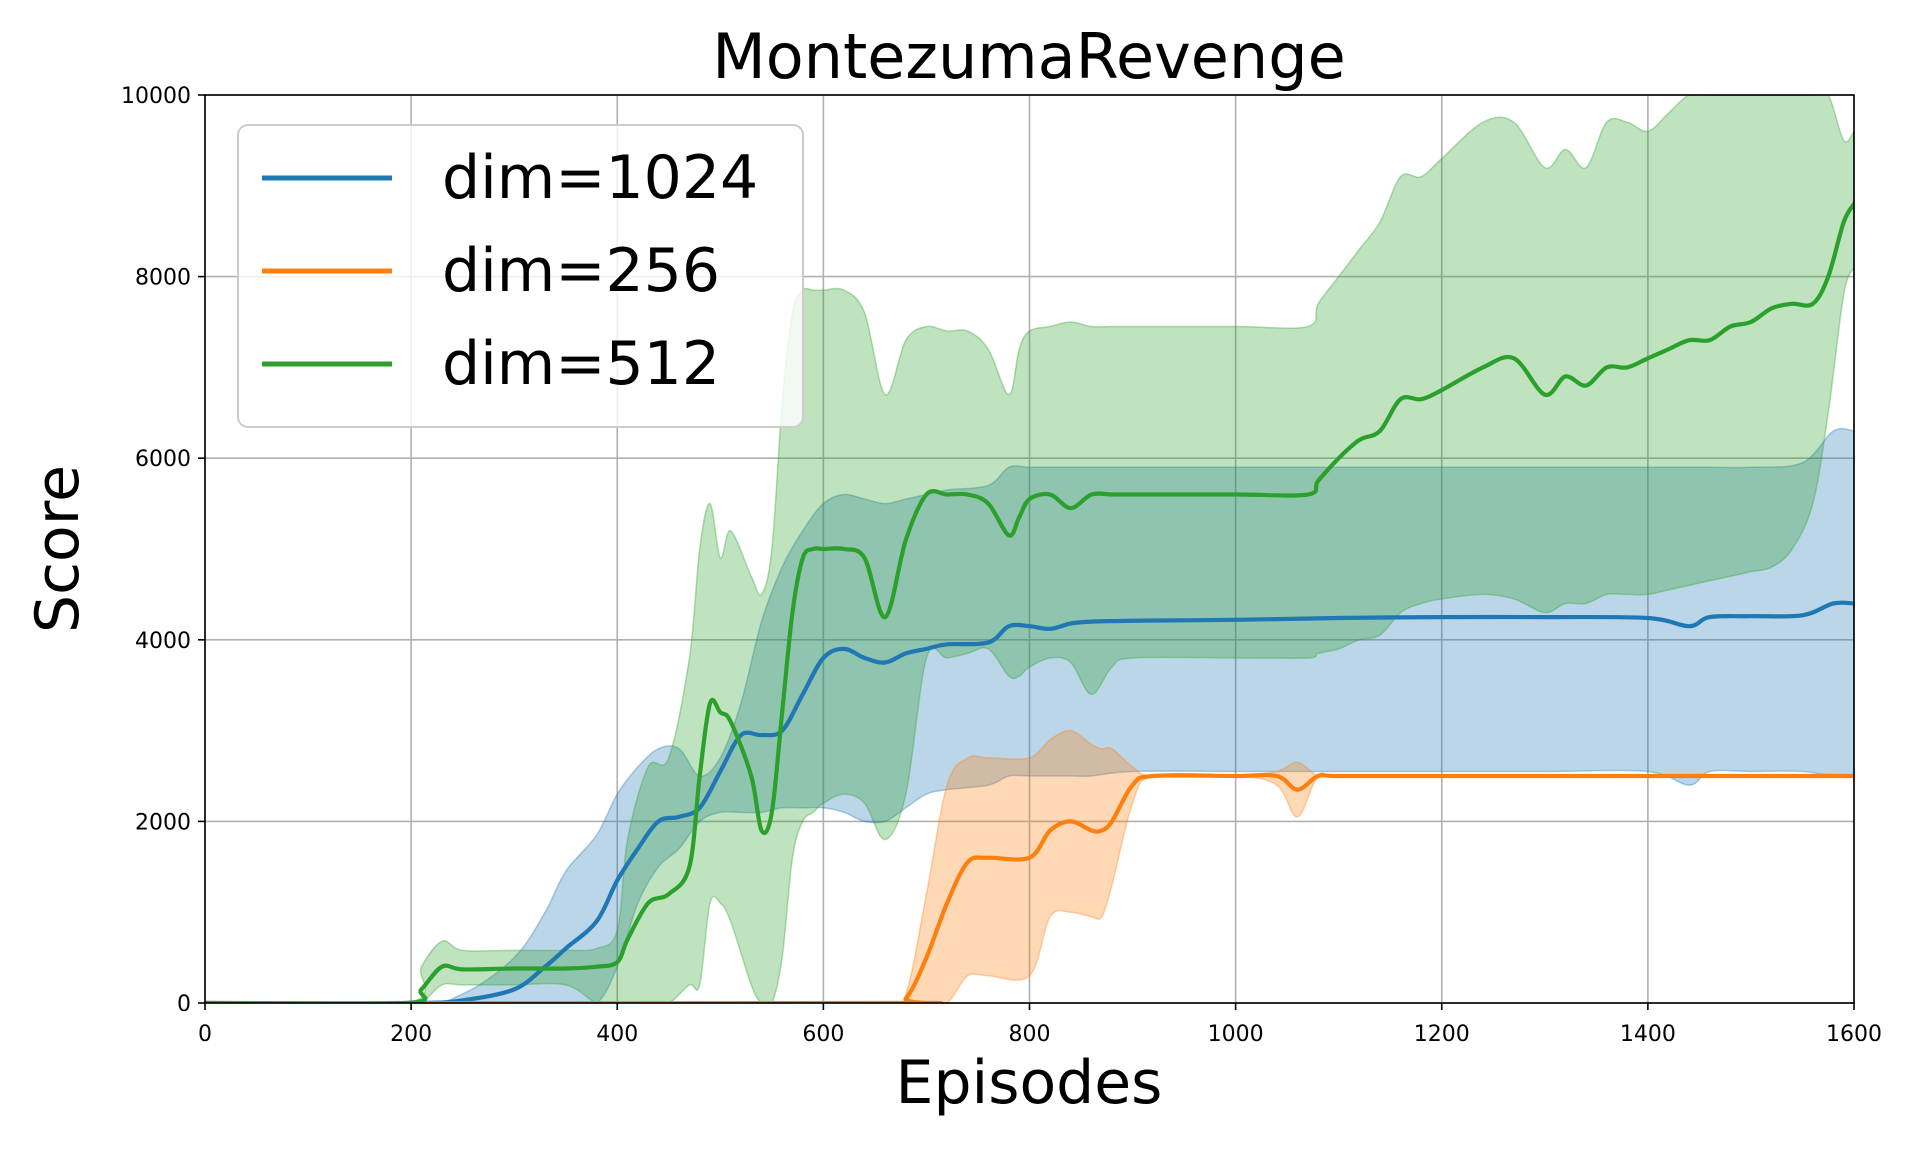 The width and height of the screenshot is (1910, 1150). What do you see at coordinates (1030, 1034) in the screenshot?
I see `x-tick-label: 800` at bounding box center [1030, 1034].